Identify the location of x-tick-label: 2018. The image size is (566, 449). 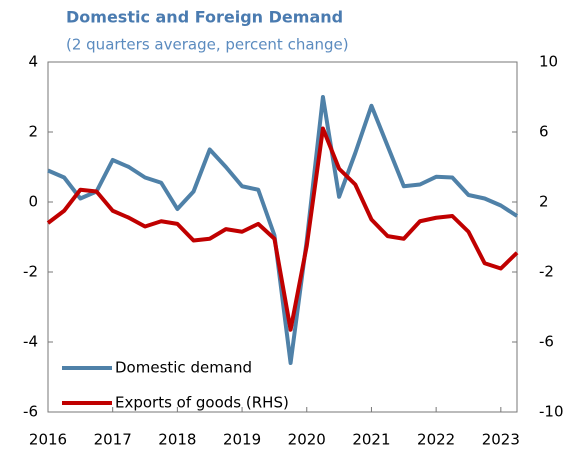
(177, 440).